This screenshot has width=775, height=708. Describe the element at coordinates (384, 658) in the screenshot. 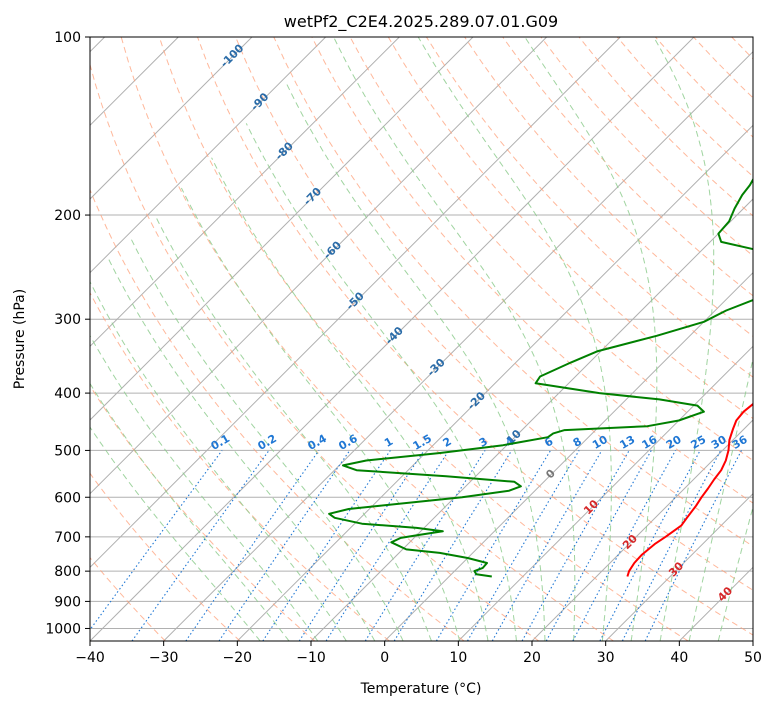

I see `x-tick-label: 0` at that location.